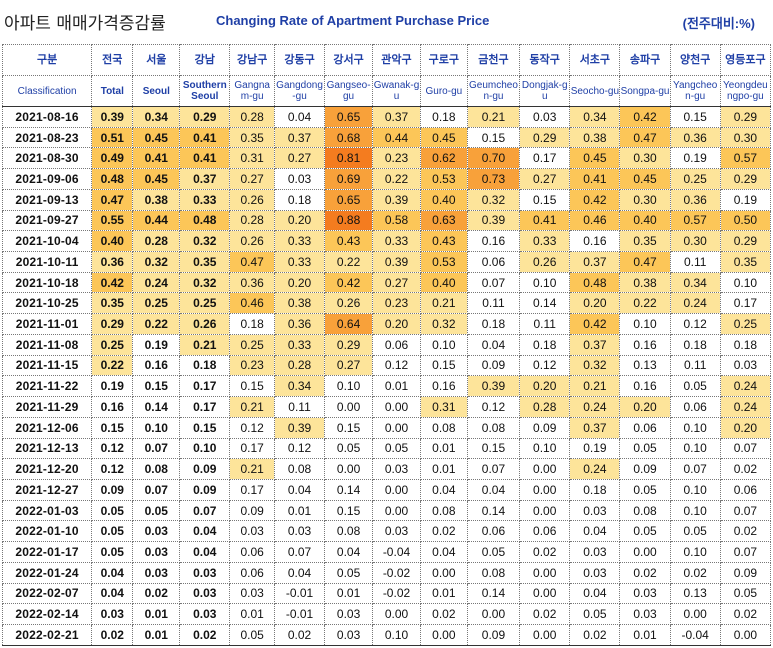 This screenshot has width=773, height=648. Describe the element at coordinates (349, 614) in the screenshot. I see `value-cell-gangseo-gu: 0.03` at that location.